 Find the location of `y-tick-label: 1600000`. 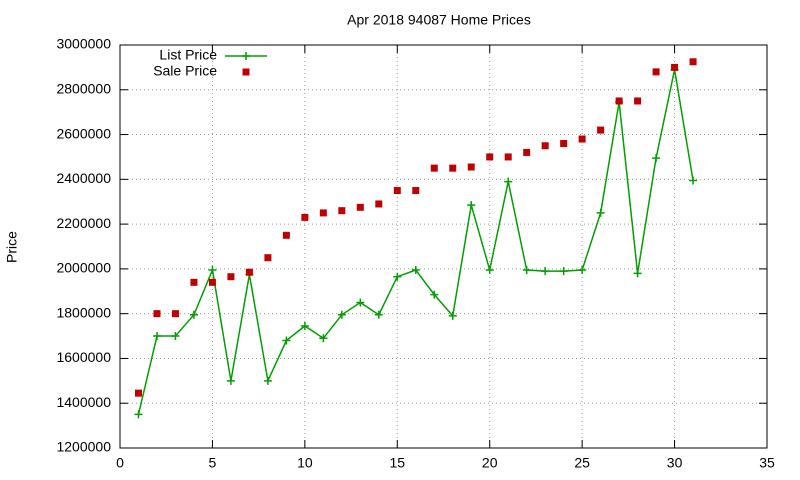

y-tick-label: 1600000 is located at coordinates (83, 357).